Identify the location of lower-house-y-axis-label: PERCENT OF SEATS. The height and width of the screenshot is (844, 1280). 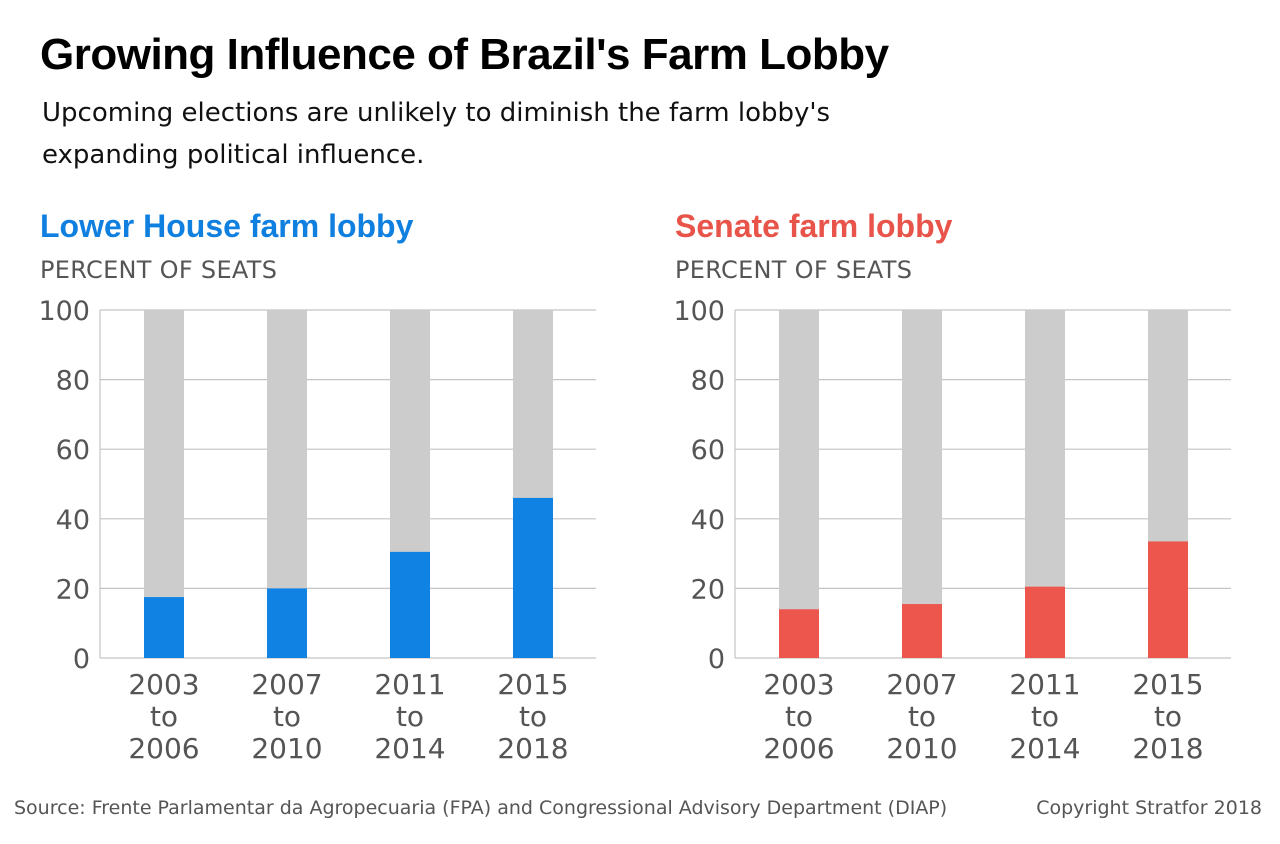
(159, 270).